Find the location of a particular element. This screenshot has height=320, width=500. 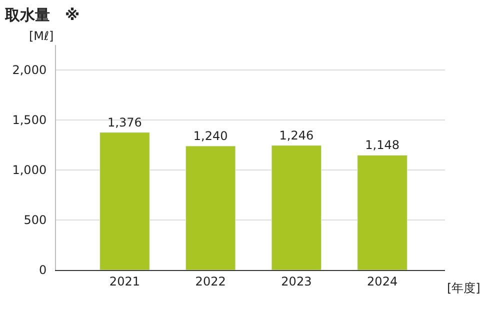

y-tick-label: 2,000 is located at coordinates (29, 70).